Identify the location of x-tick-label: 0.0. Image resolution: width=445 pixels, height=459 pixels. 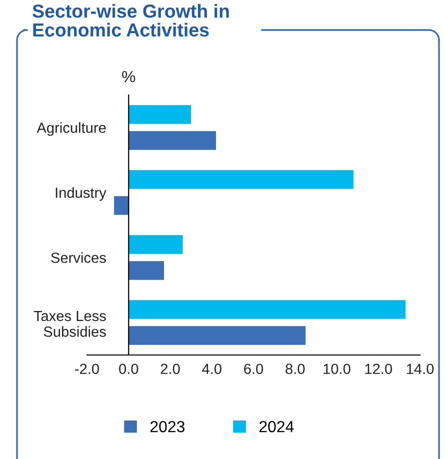
(128, 369).